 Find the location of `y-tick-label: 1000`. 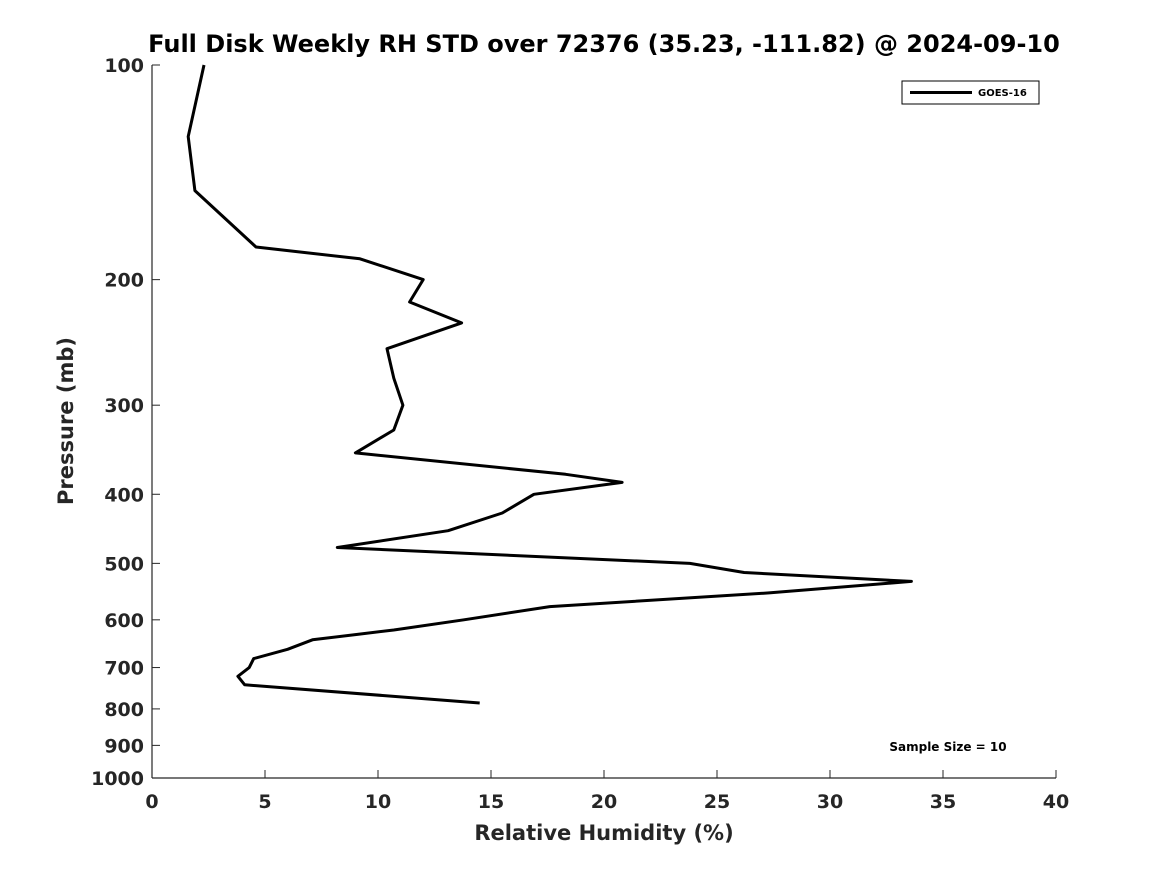

y-tick-label: 1000 is located at coordinates (117, 779).